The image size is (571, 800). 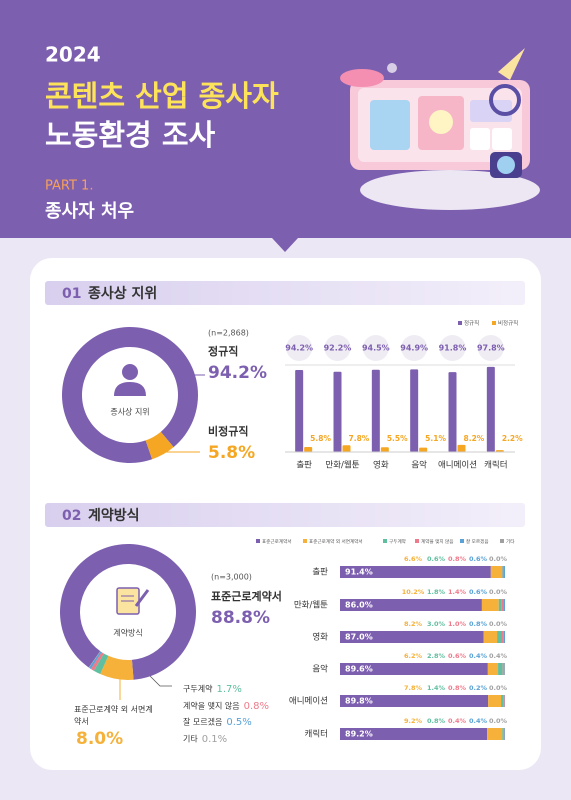 What do you see at coordinates (129, 412) in the screenshot?
I see `donut-center-label: 종사상 지위` at bounding box center [129, 412].